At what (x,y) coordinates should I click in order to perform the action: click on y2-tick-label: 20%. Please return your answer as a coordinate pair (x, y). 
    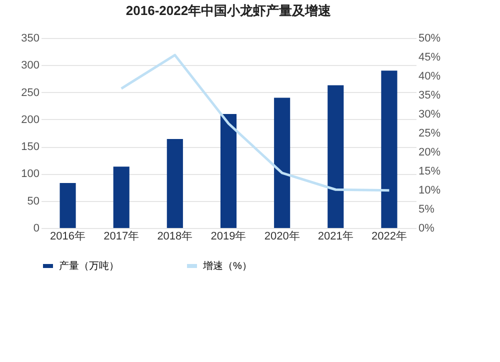
    Looking at the image, I should click on (429, 152).